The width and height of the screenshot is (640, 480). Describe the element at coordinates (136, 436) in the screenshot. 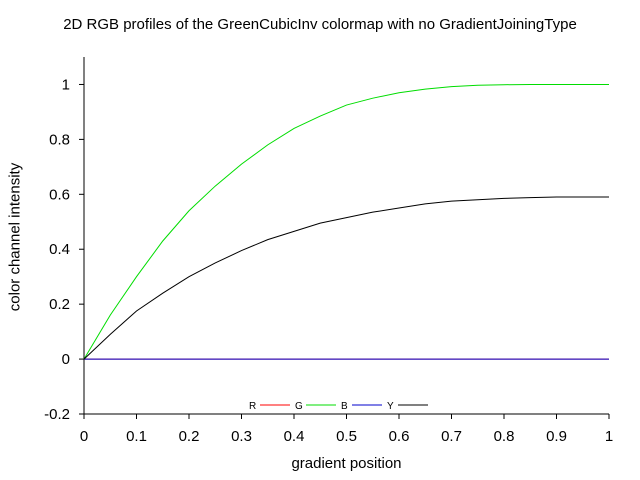

I see `x-tick-label: 0.1` at that location.